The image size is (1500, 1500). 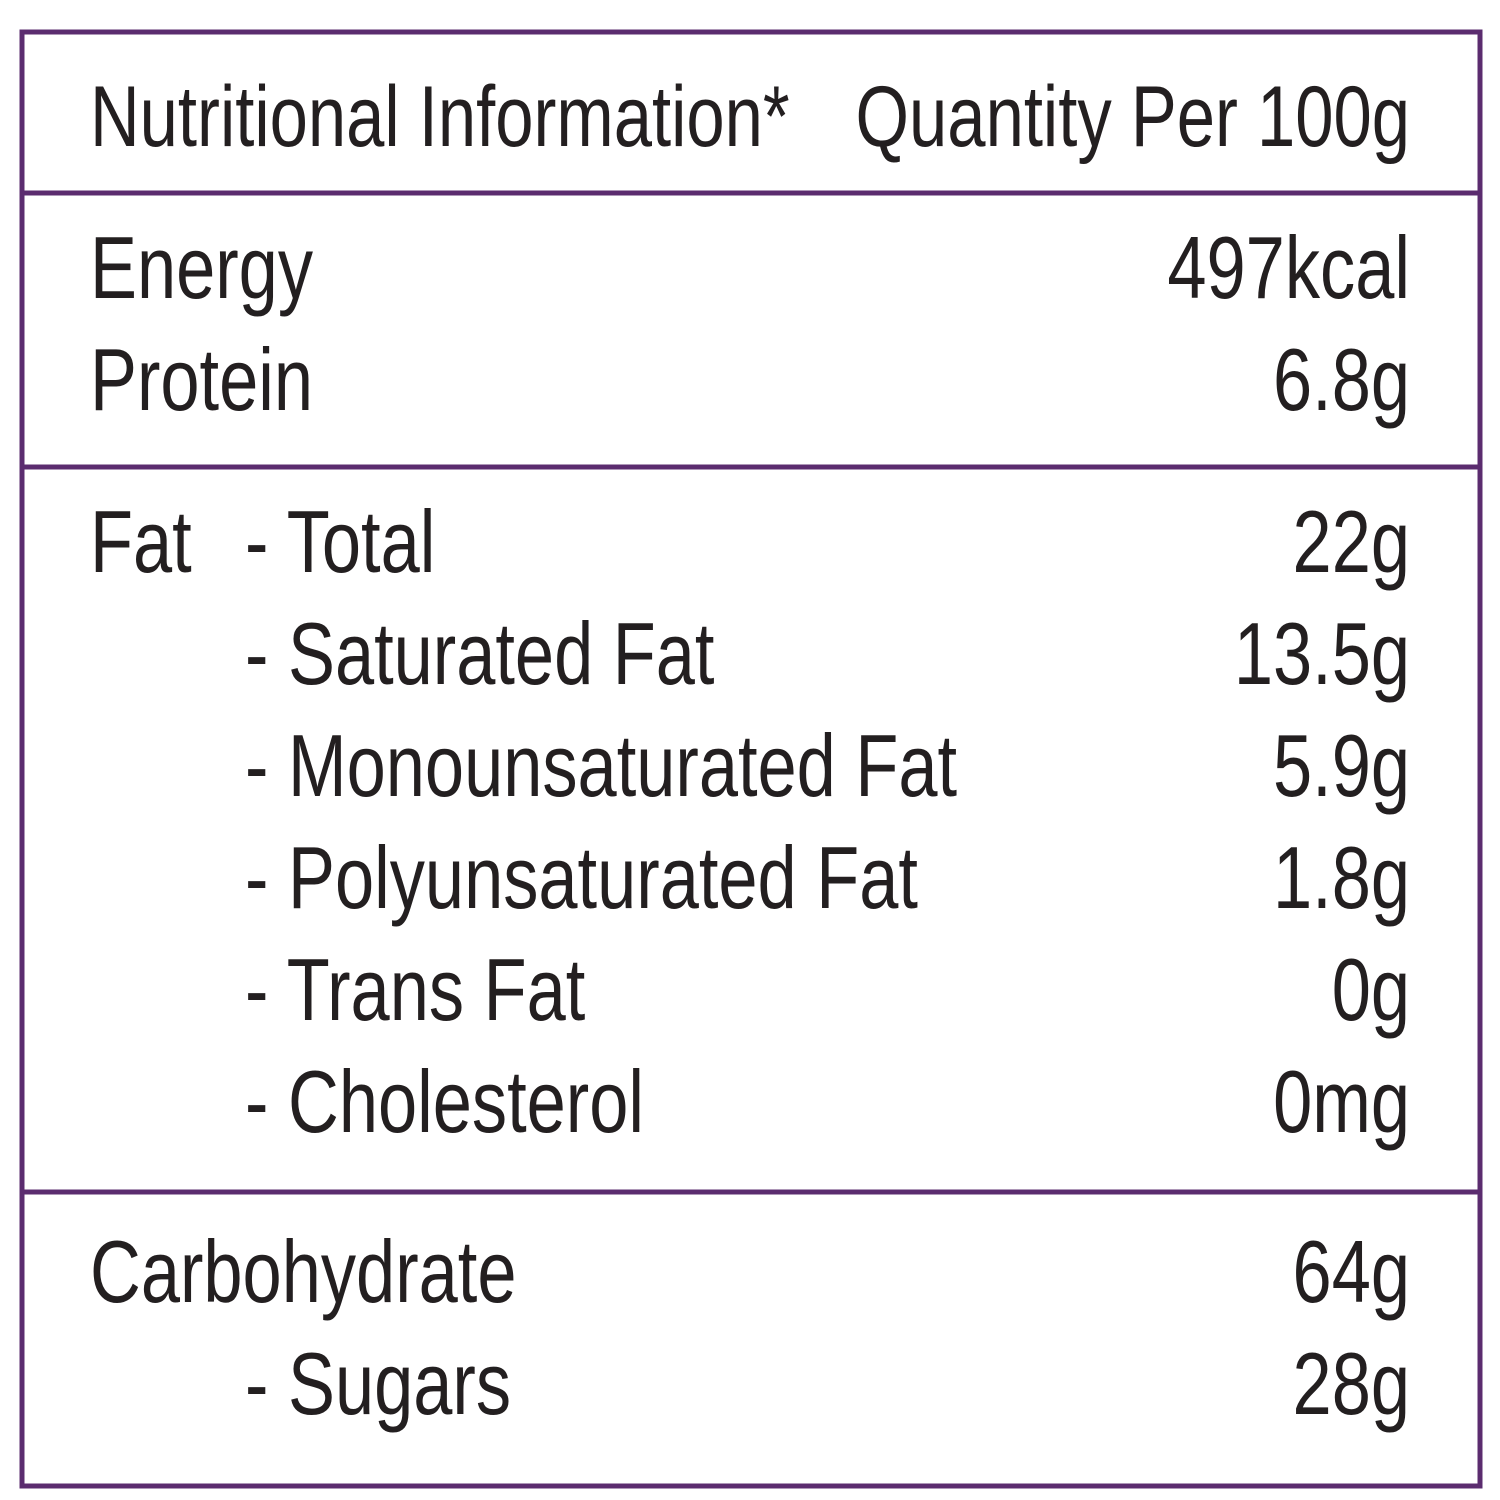 I want to click on row-label: - Trans Fat, so click(x=415, y=989).